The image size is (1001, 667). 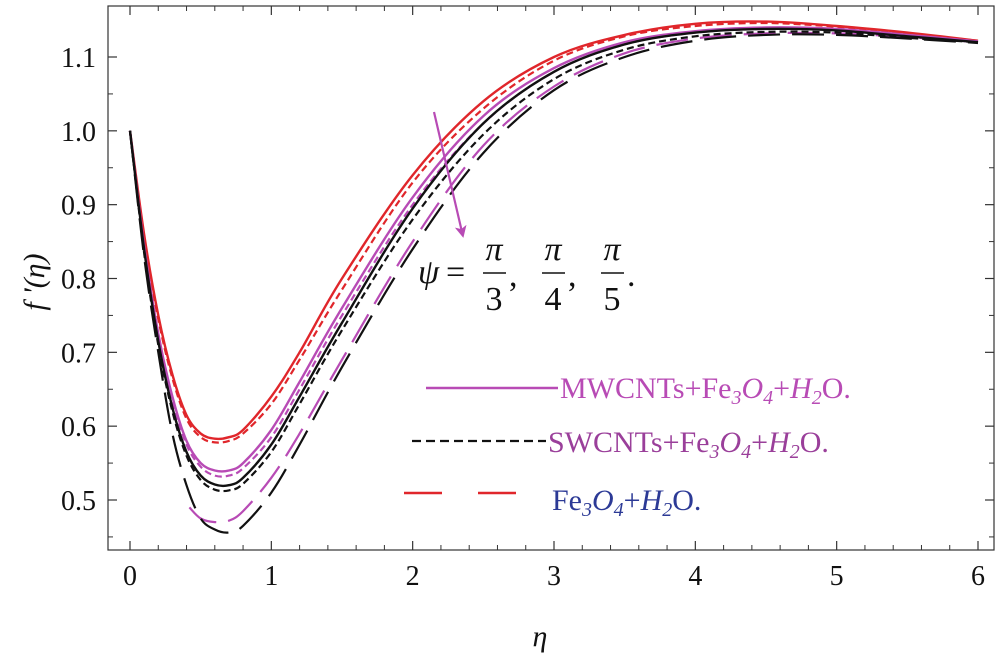 I want to click on y-tick-label: 0.7, so click(x=78, y=353).